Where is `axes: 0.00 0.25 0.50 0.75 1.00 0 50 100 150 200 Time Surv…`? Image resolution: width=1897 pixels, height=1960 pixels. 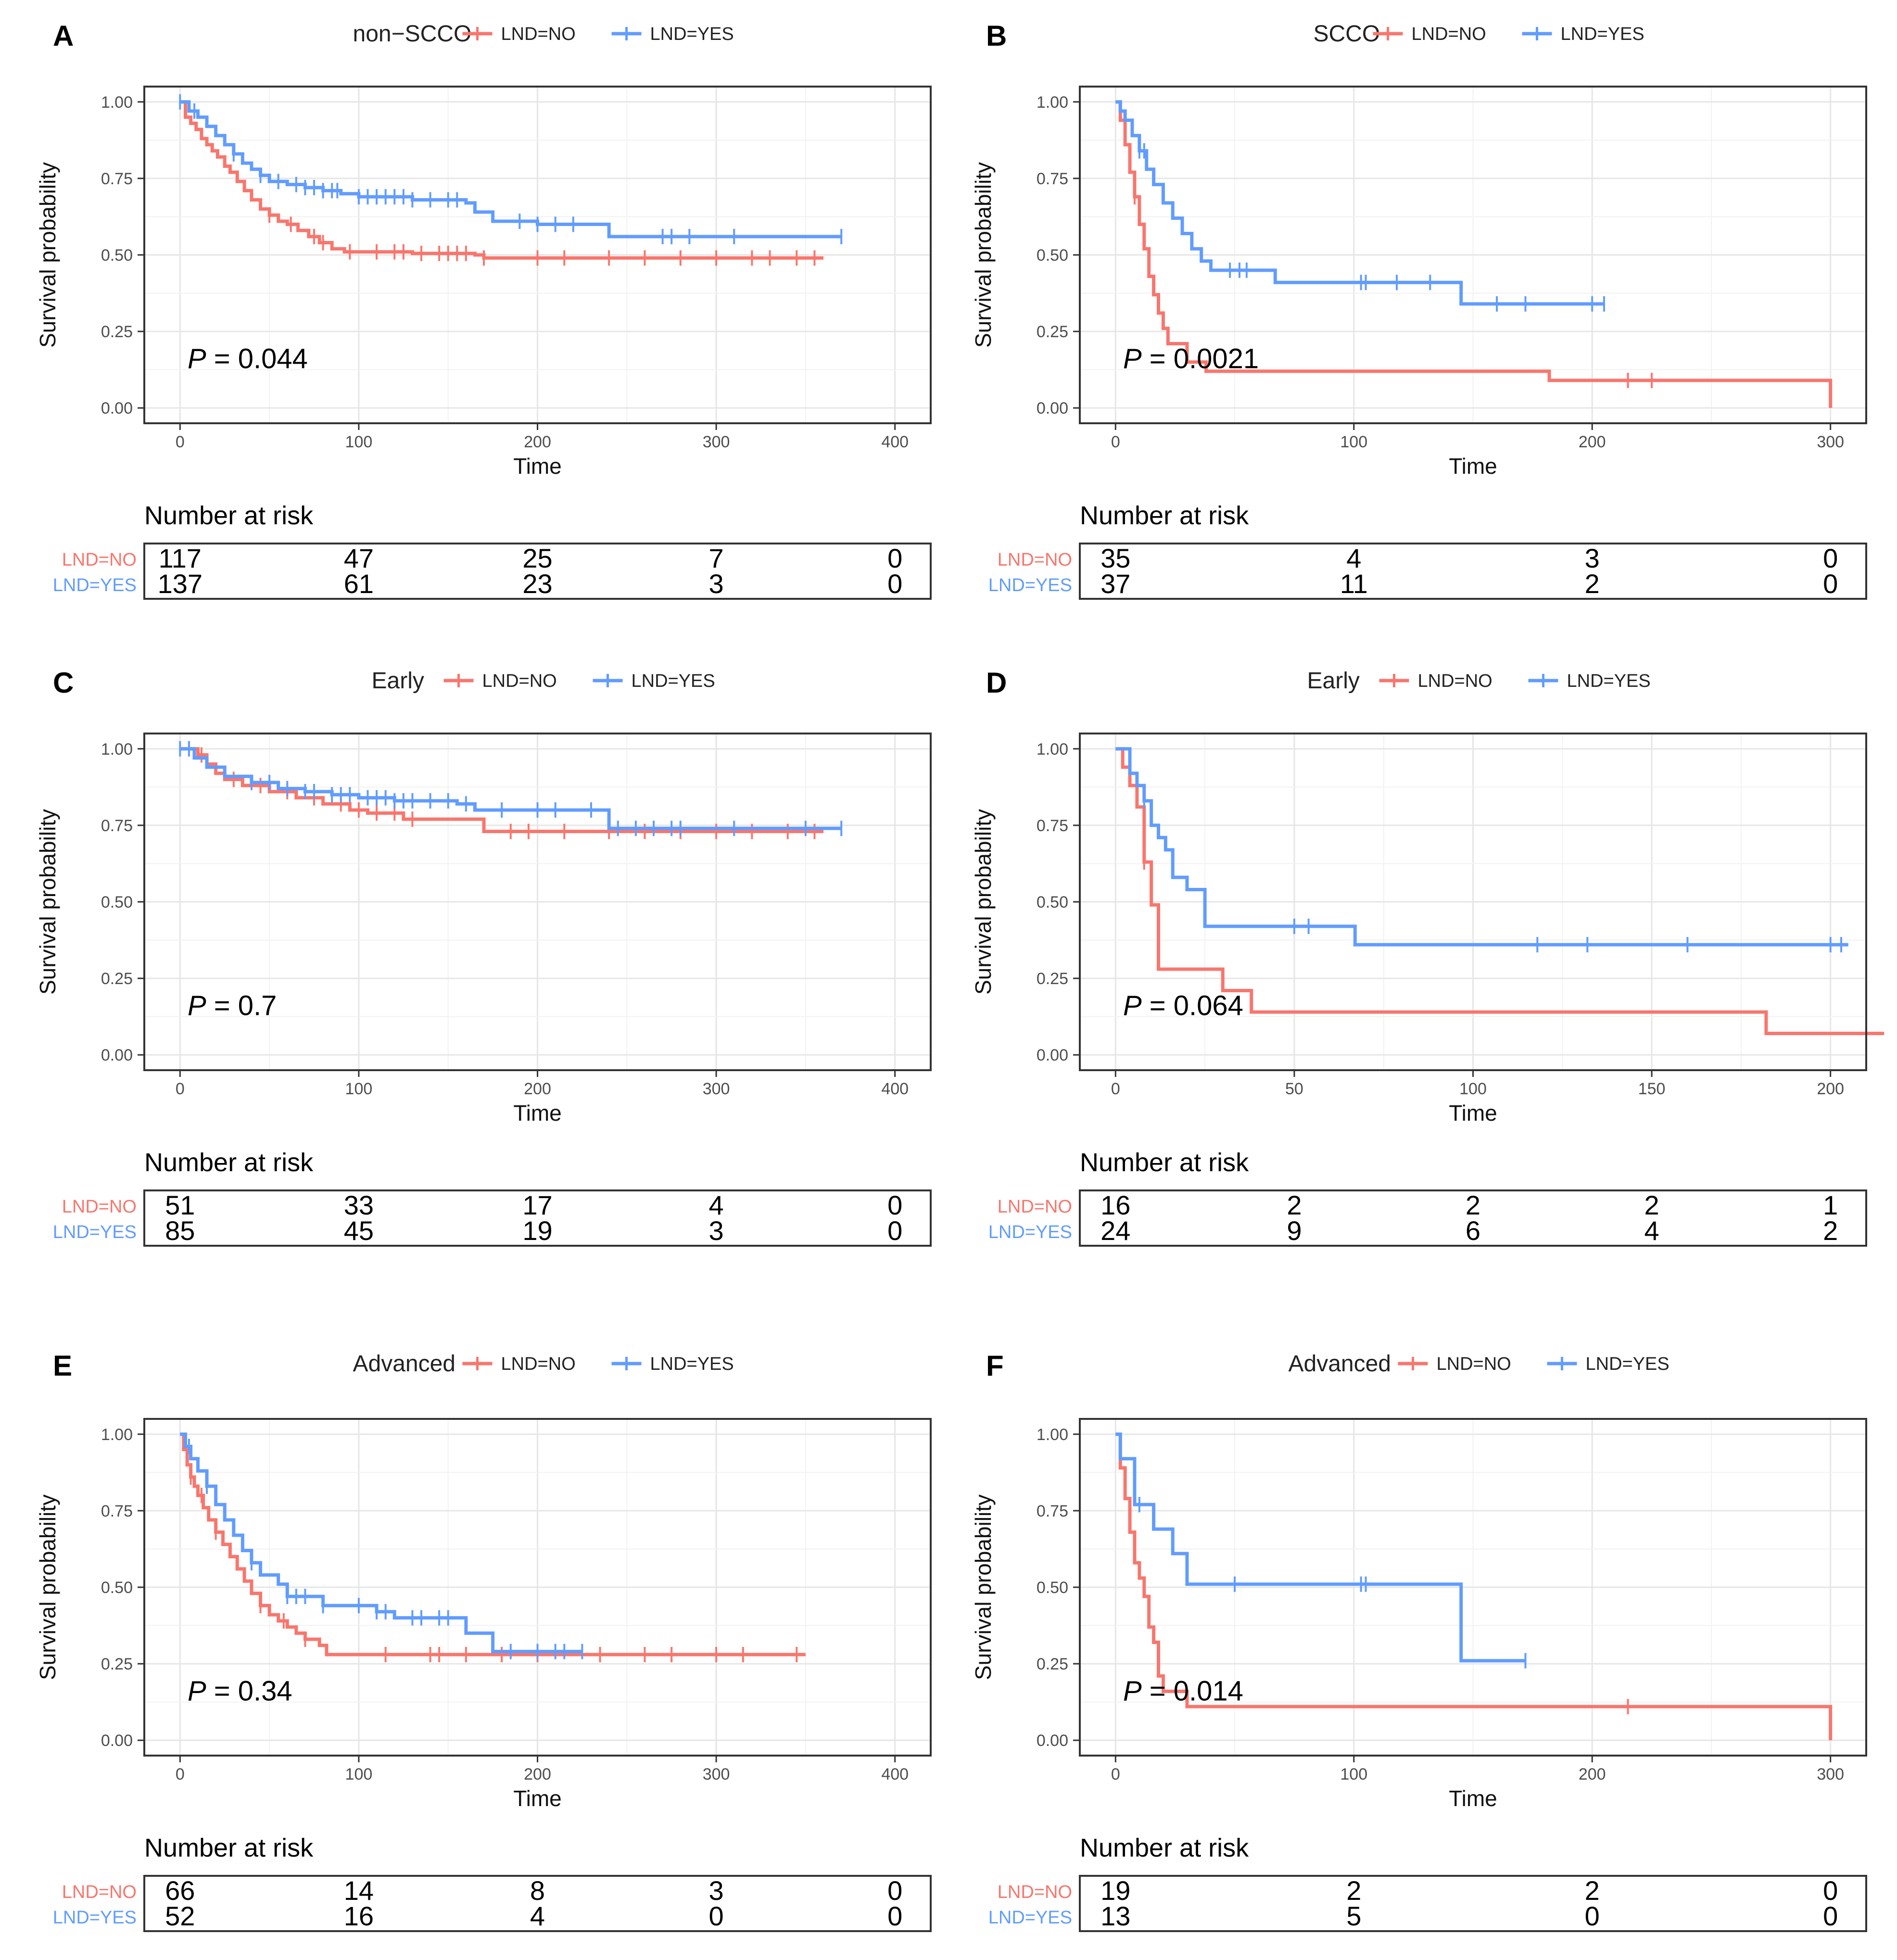
axes: 0.00 0.25 0.50 0.75 1.00 0 50 100 150 200 Time Surv… is located at coordinates (1408, 932).